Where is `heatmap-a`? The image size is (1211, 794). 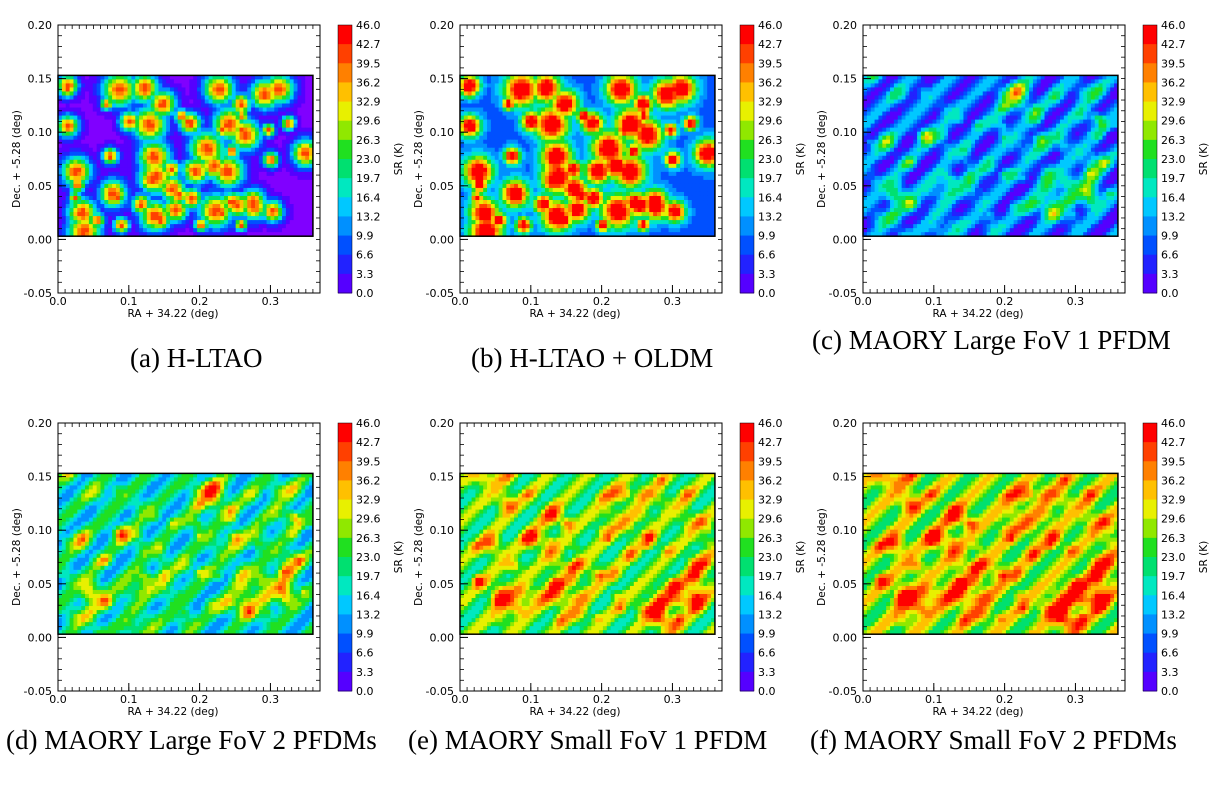 heatmap-a is located at coordinates (186, 156).